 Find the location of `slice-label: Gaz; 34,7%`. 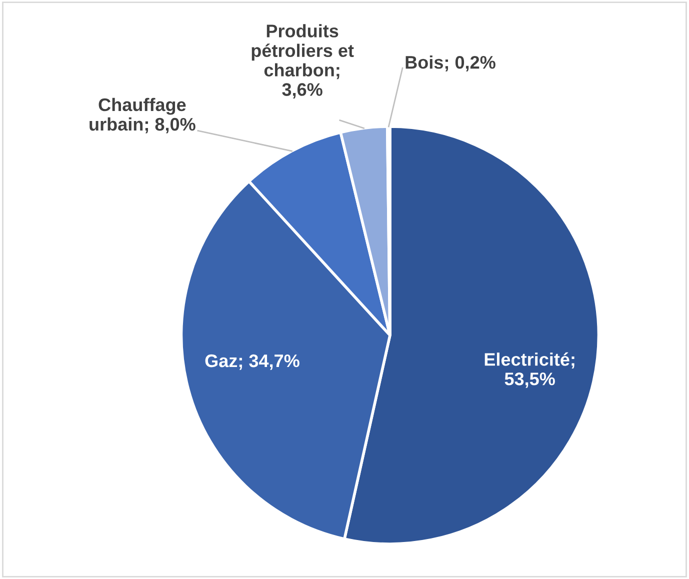

slice-label: Gaz; 34,7% is located at coordinates (252, 362).